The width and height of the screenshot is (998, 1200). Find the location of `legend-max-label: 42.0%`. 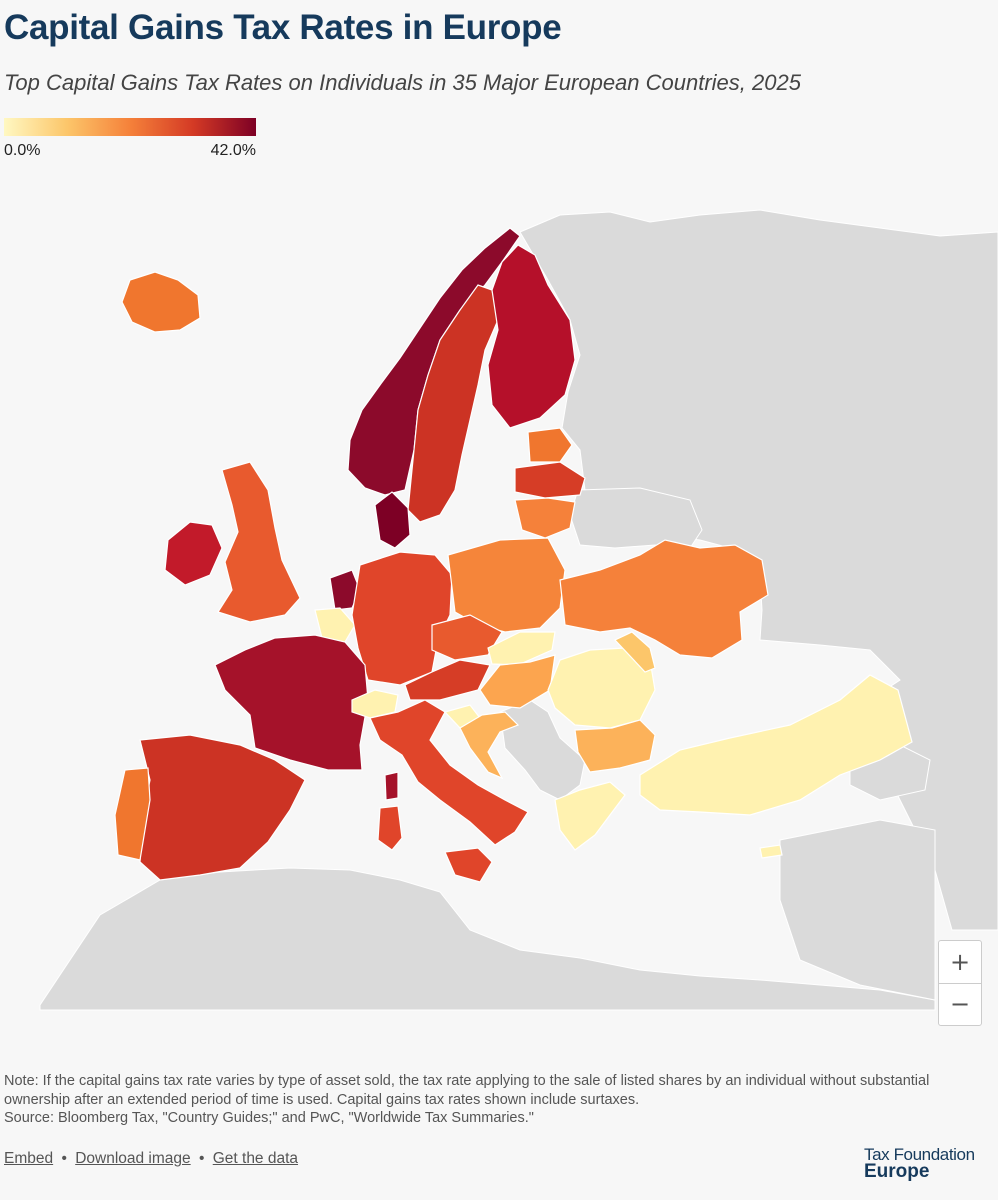

legend-max-label: 42.0% is located at coordinates (233, 150).